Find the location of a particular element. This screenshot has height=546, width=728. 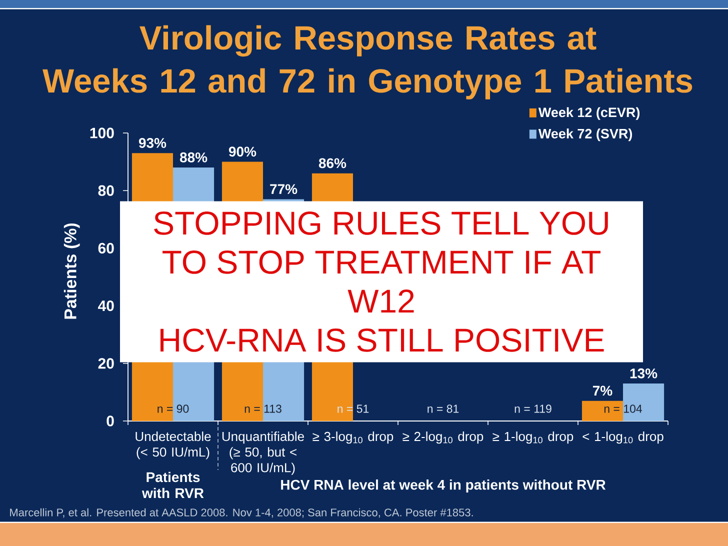

data-label: 86% is located at coordinates (332, 163).